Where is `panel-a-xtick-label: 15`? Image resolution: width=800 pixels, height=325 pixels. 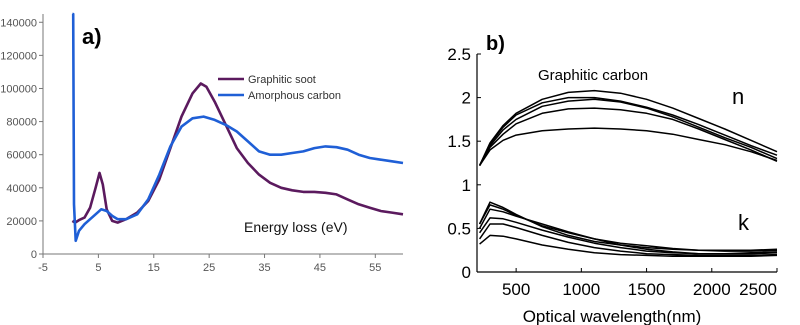
panel-a-xtick-label: 15 is located at coordinates (154, 268).